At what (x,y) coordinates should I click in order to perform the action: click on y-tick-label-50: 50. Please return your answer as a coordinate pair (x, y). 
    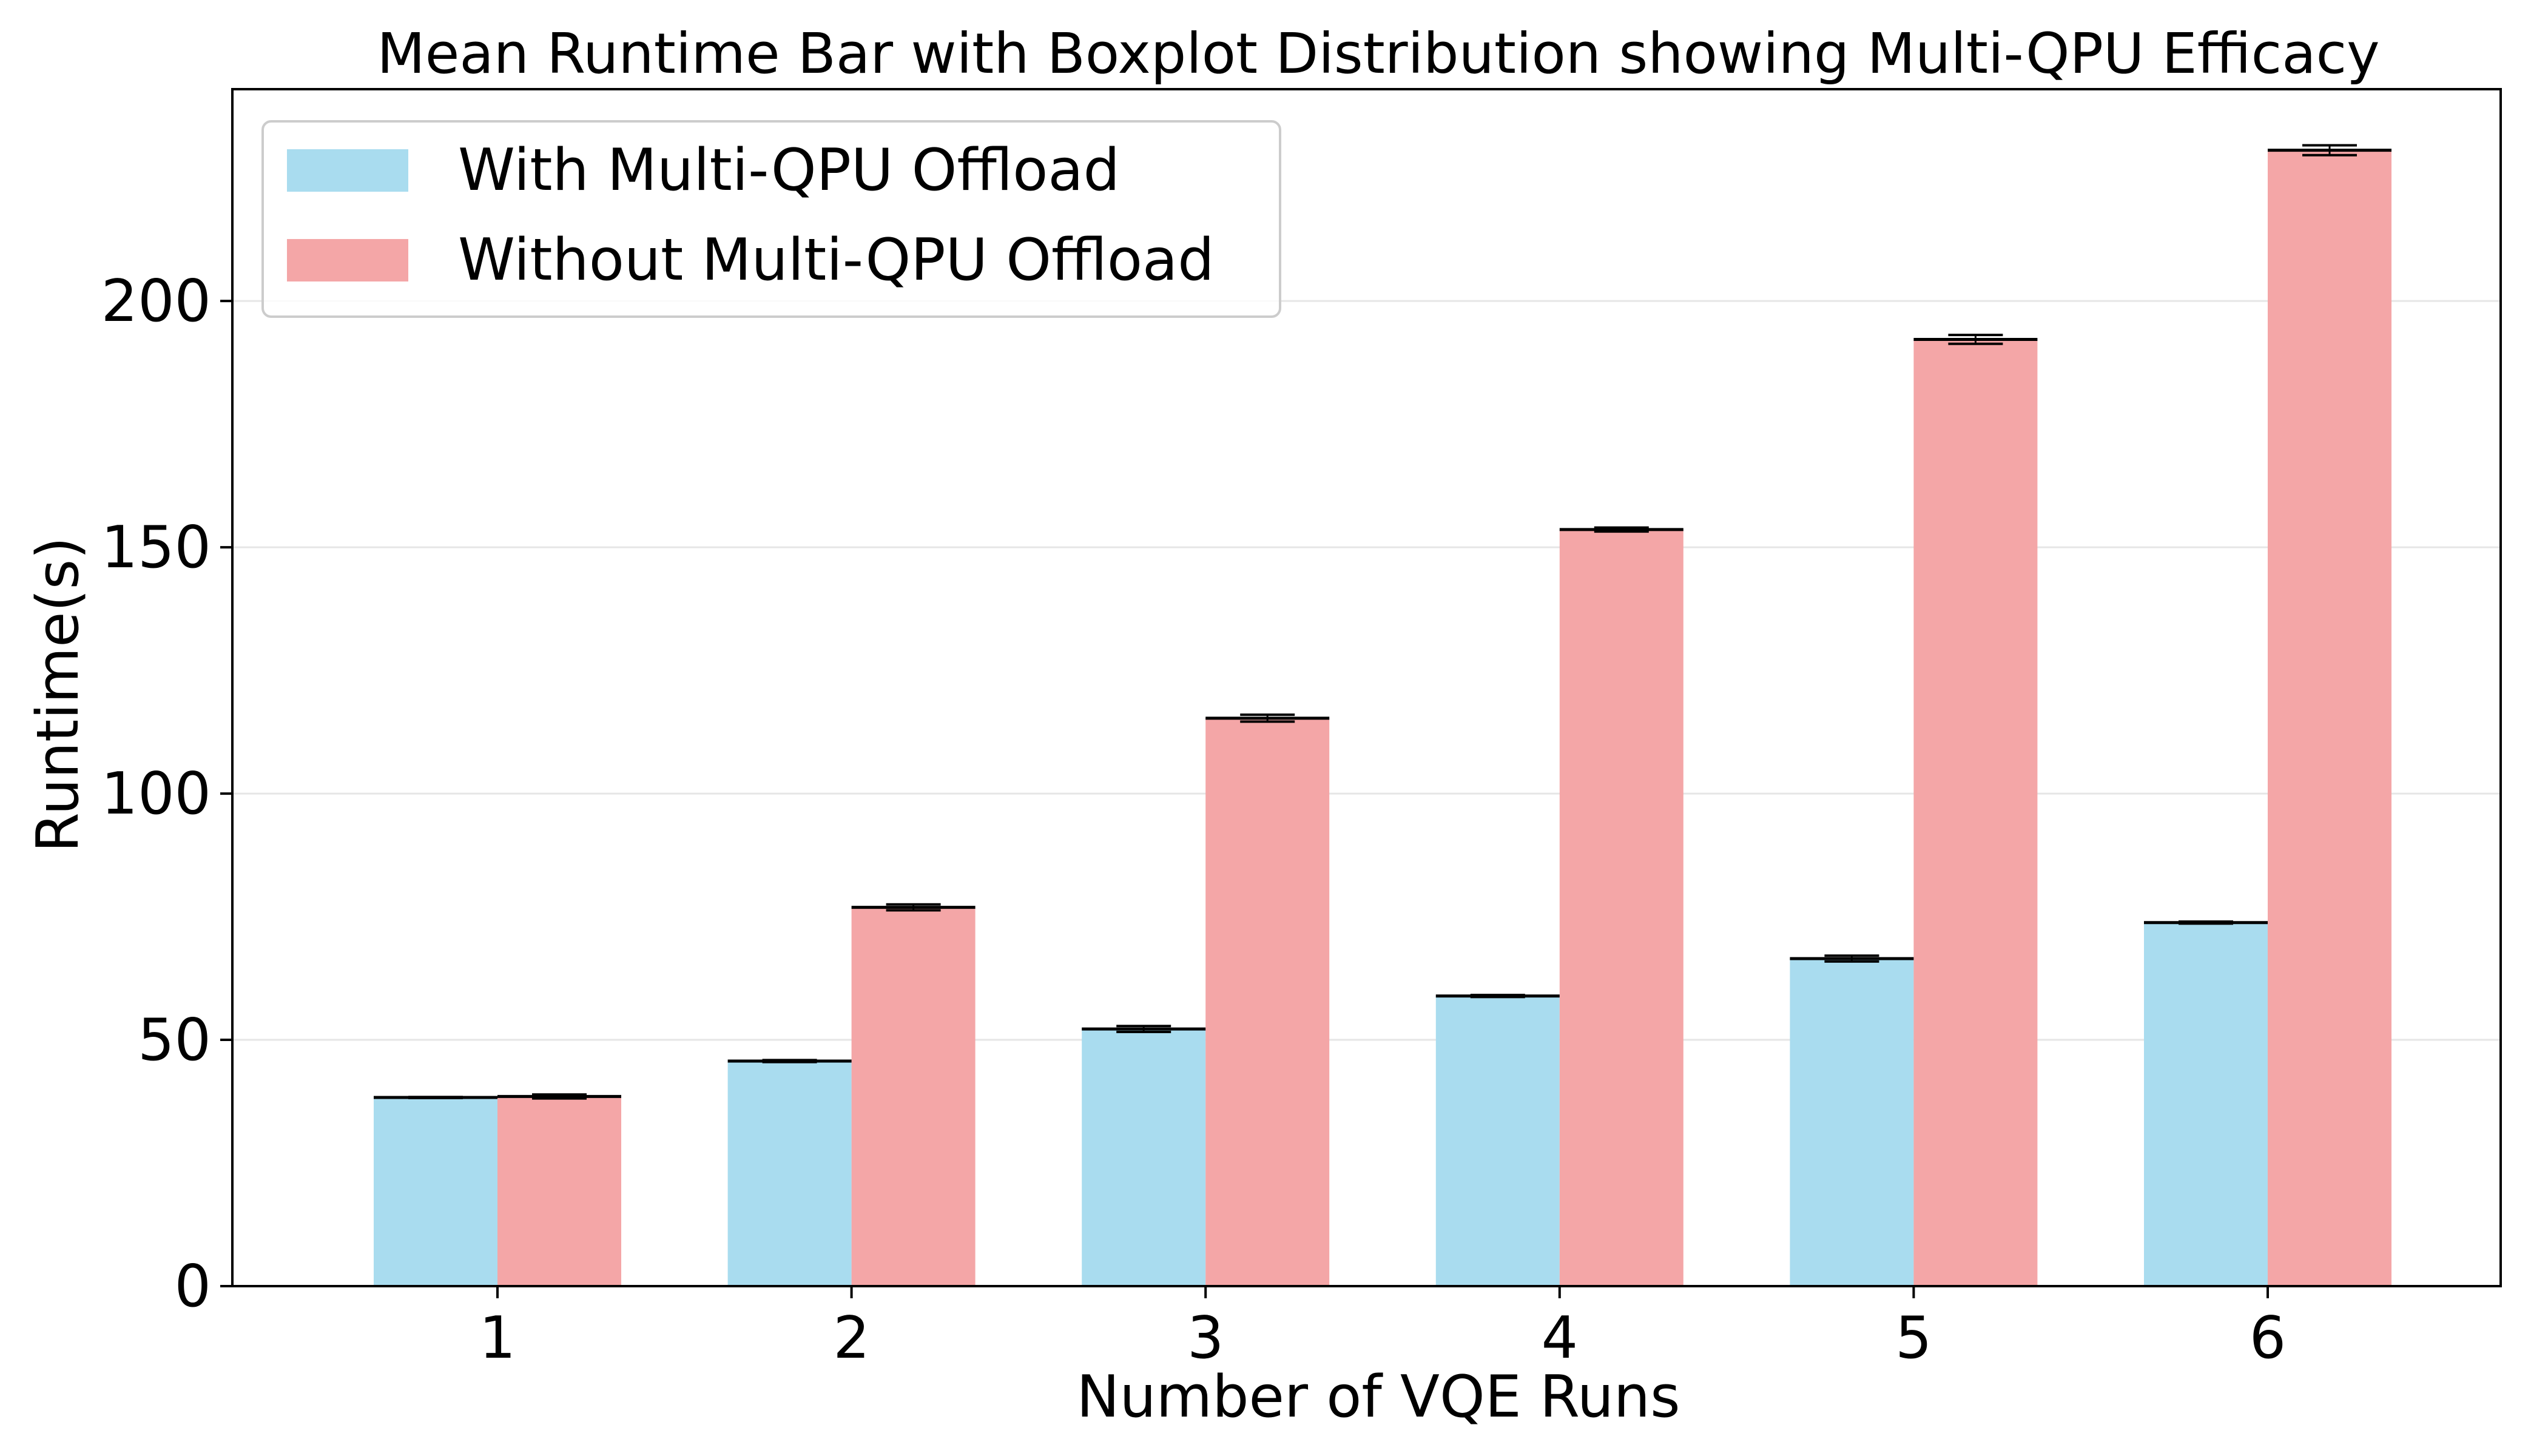
    Looking at the image, I should click on (174, 1040).